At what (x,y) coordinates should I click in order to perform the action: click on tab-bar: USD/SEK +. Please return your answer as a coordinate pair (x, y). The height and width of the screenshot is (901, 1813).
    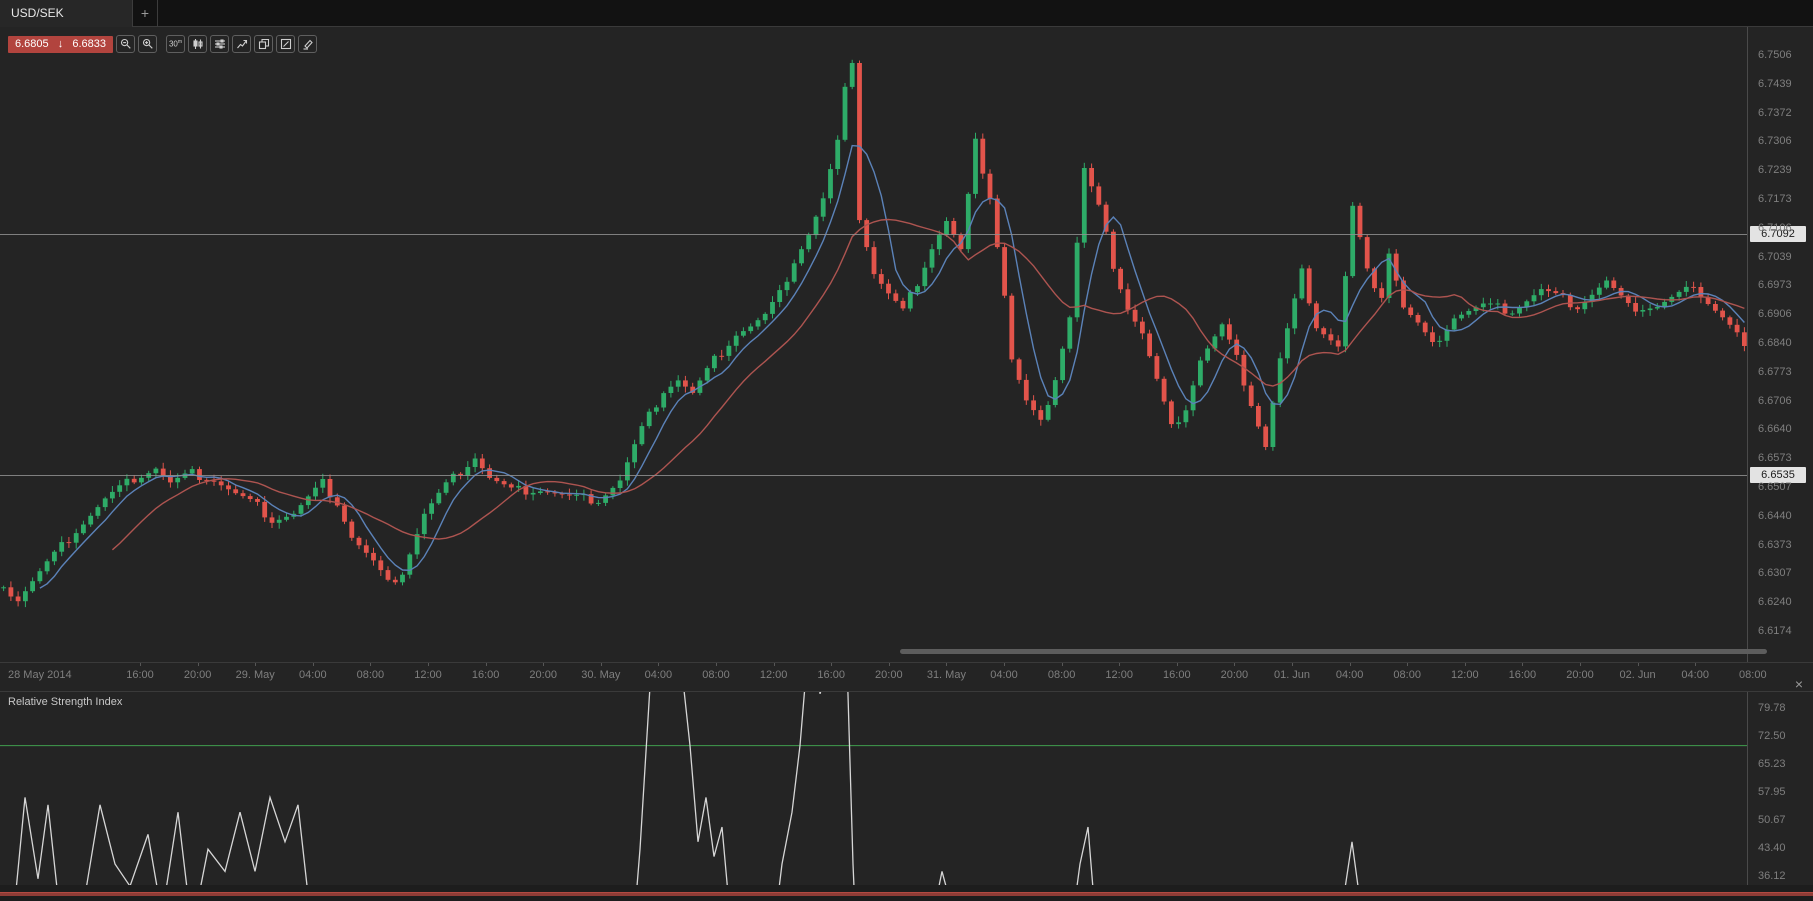
    Looking at the image, I should click on (906, 13).